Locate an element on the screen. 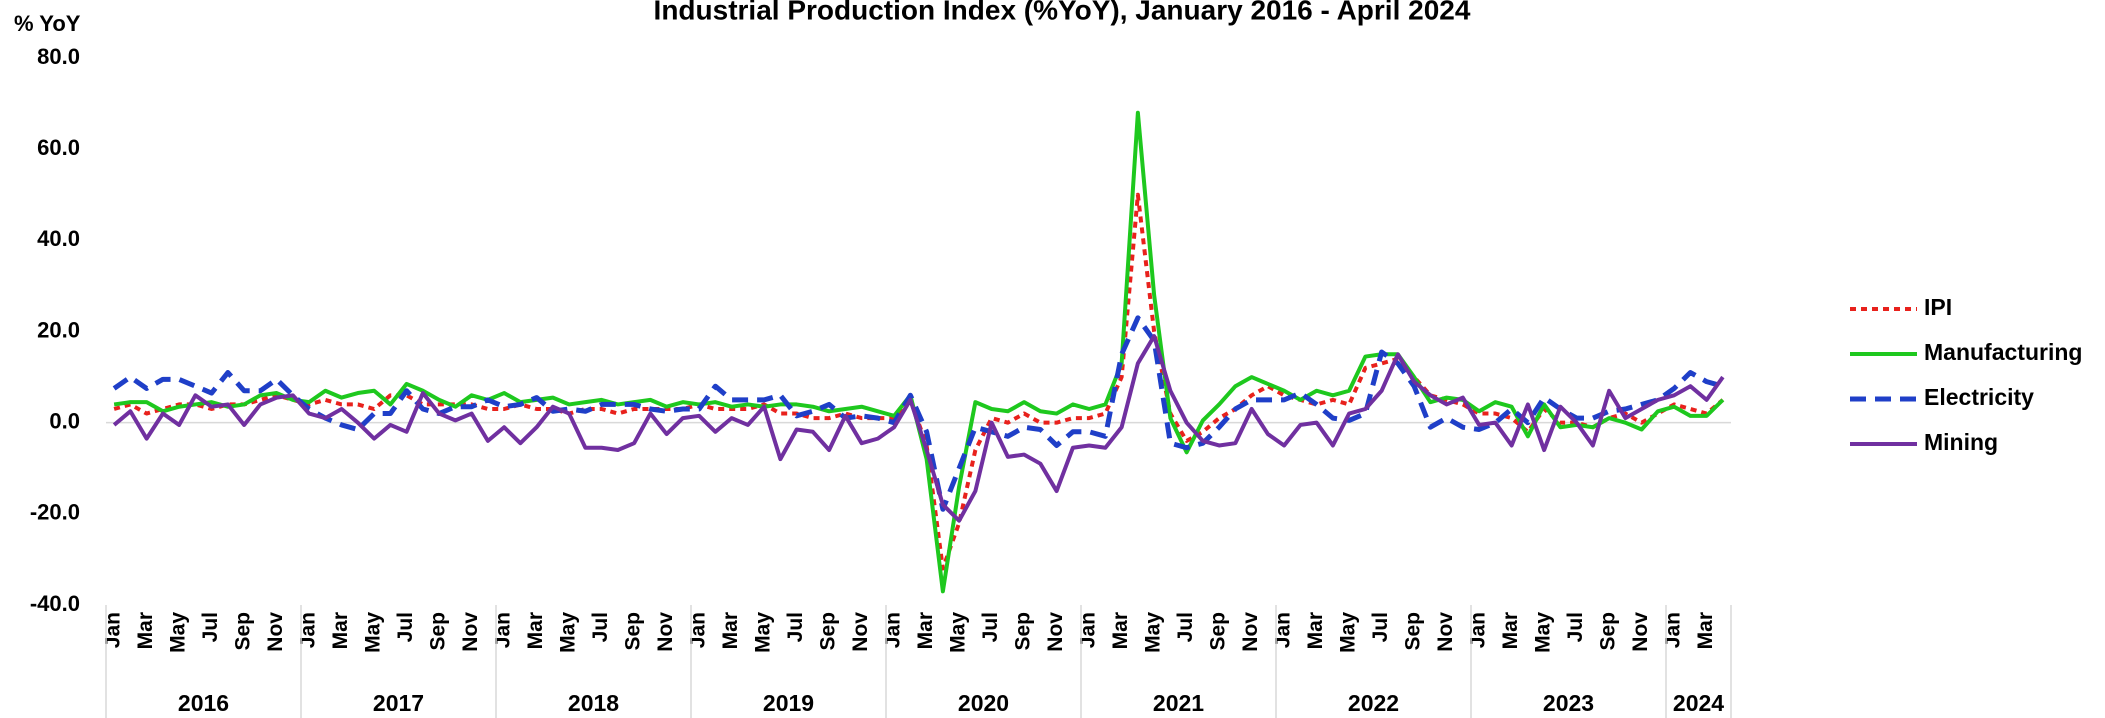 The height and width of the screenshot is (718, 2105). y-tick-label: 40.0 is located at coordinates (58, 238).